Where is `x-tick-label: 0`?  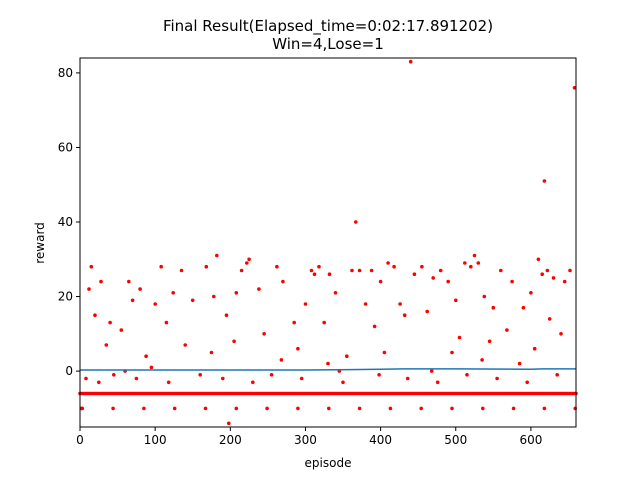
x-tick-label: 0 is located at coordinates (80, 440).